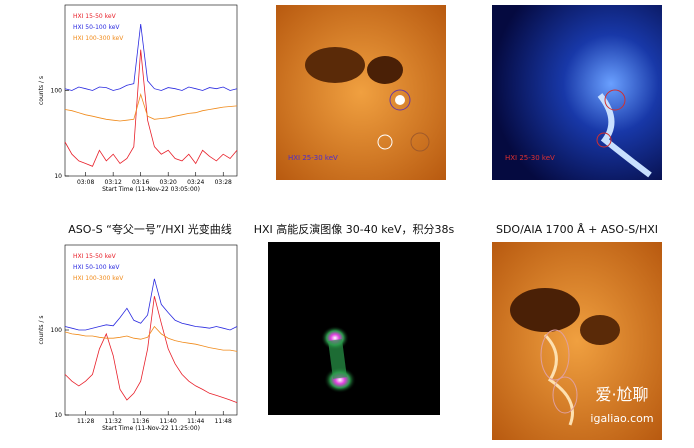 Image resolution: width=694 pixels, height=448 pixels. What do you see at coordinates (168, 182) in the screenshot?
I see `x-tick-label: 03:20` at bounding box center [168, 182].